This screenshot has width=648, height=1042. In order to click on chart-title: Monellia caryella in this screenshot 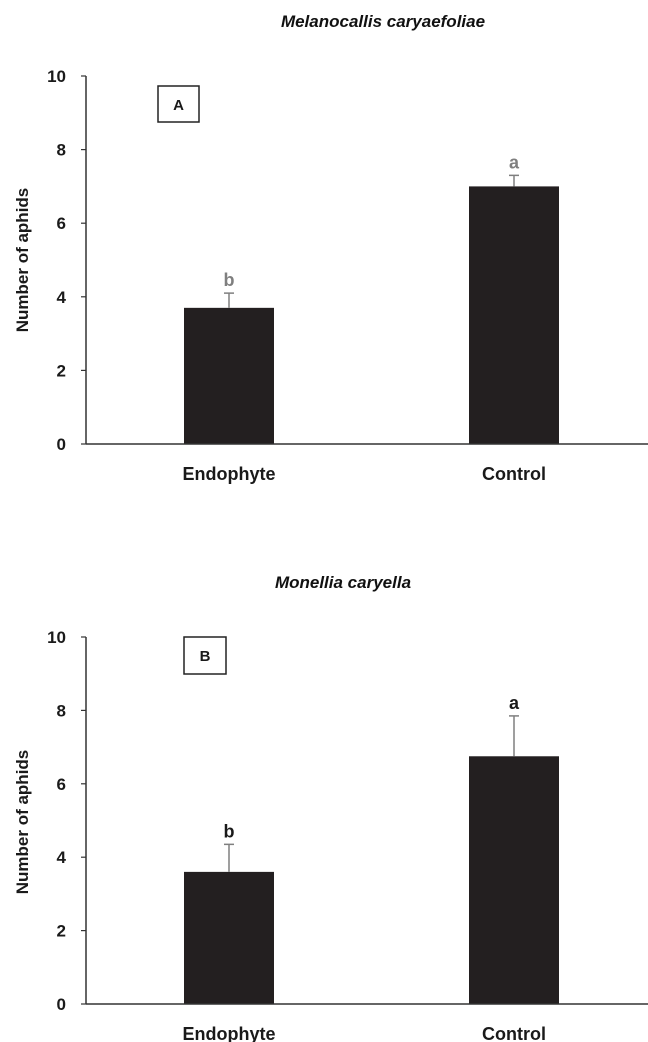, I will do `click(343, 582)`.